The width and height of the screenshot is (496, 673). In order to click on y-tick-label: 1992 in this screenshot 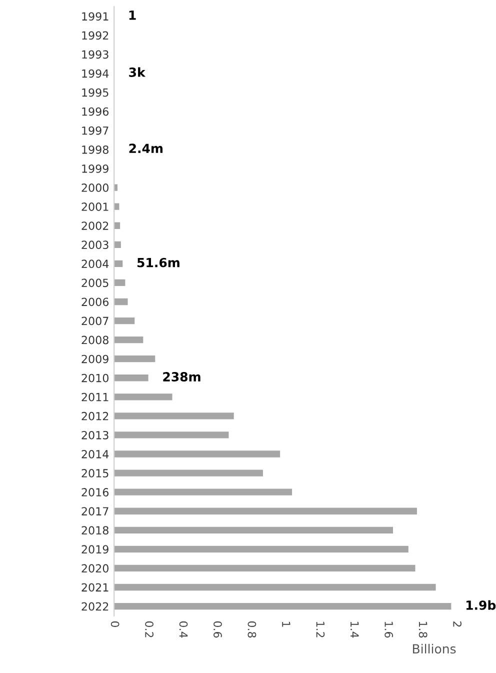, I will do `click(95, 35)`.